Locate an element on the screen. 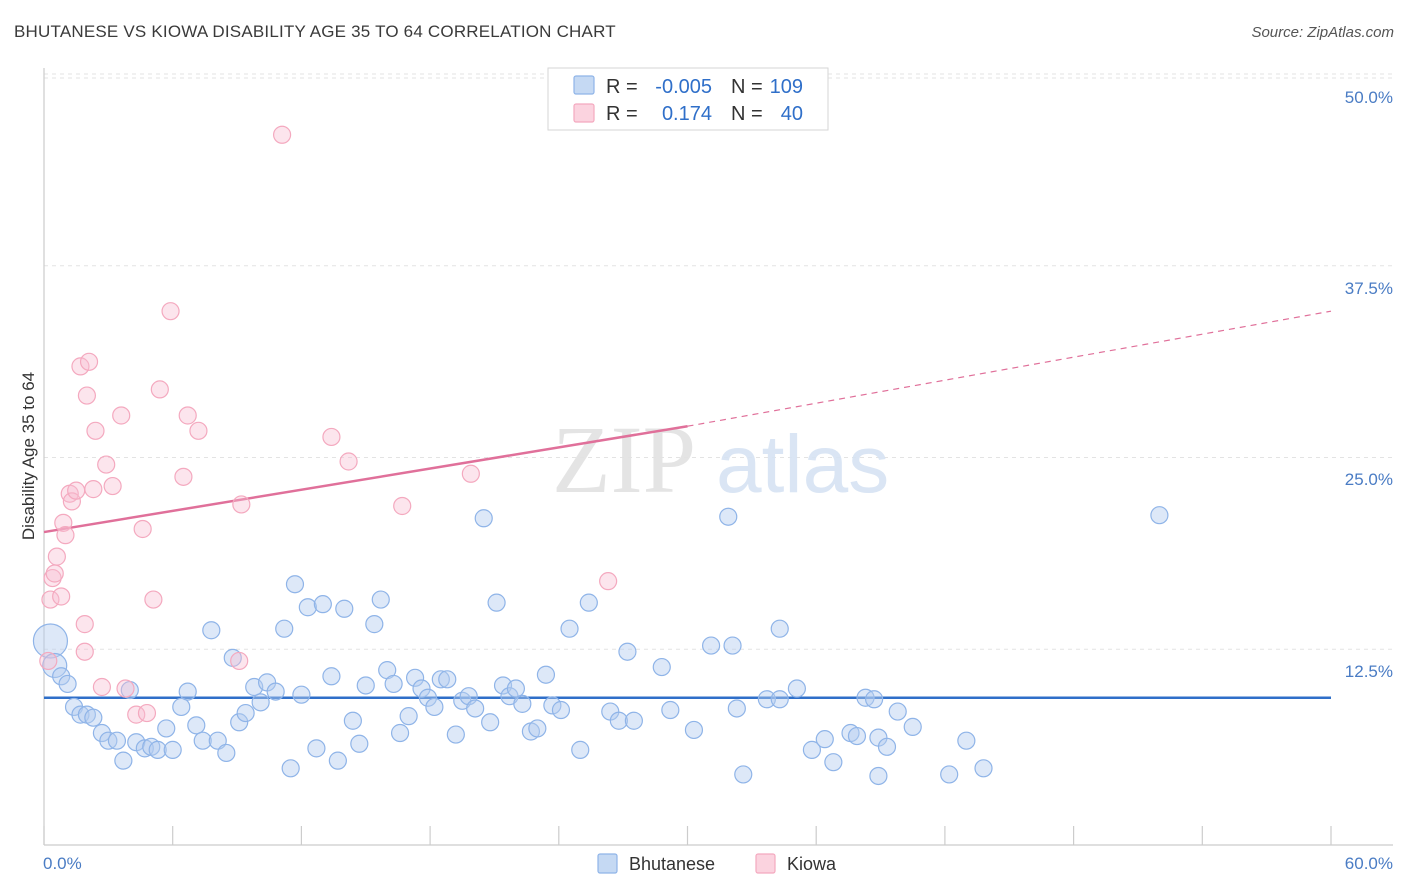  y-tick-label-37-5: 37.5% is located at coordinates (1369, 288).